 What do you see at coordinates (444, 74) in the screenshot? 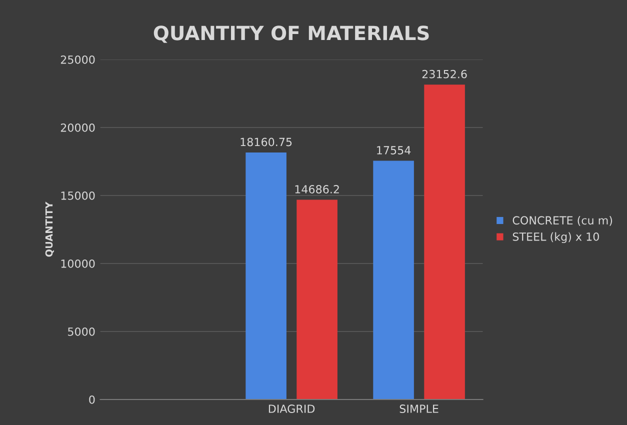
I see `data-label: 23152.6` at bounding box center [444, 74].